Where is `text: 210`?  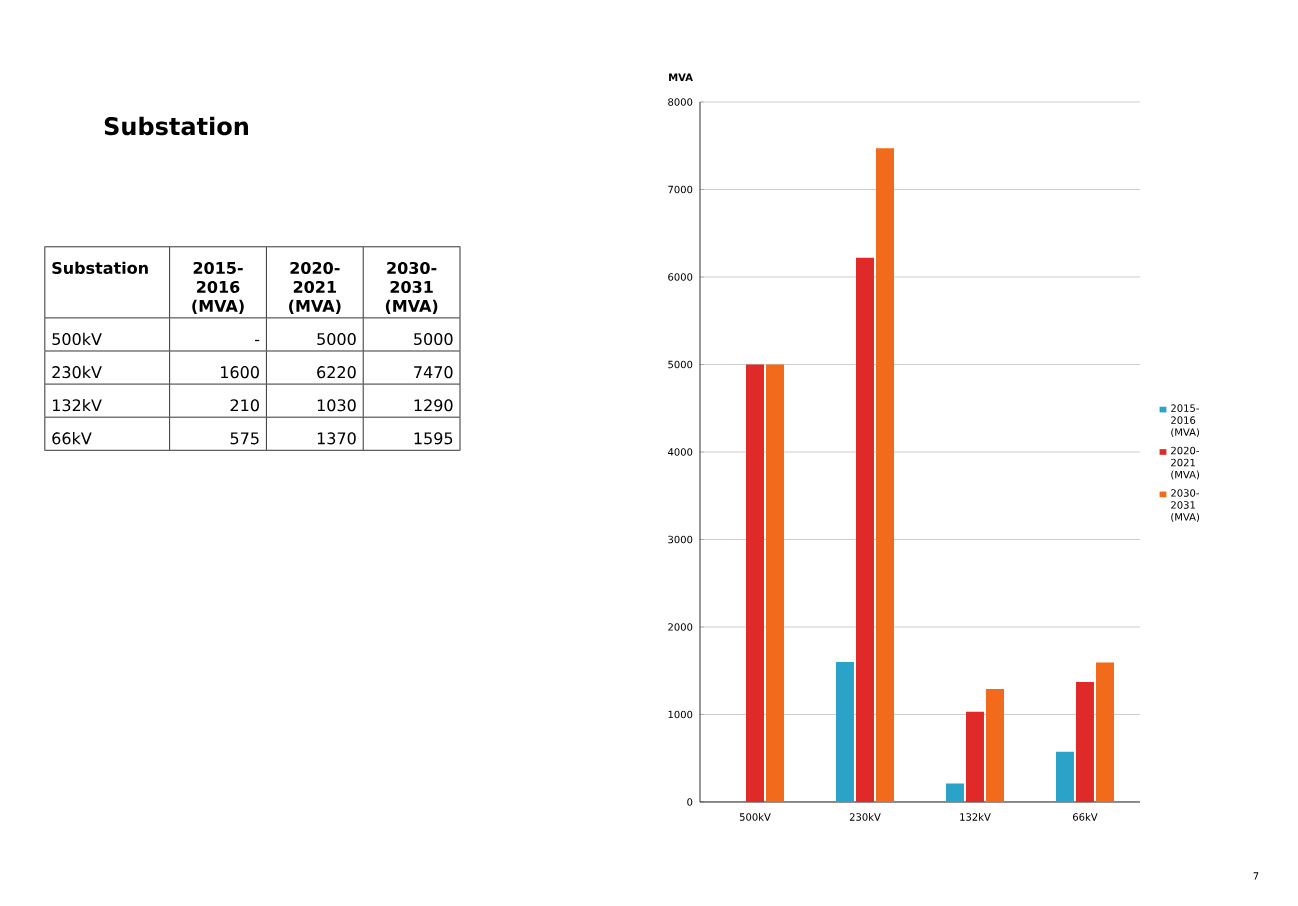 text: 210 is located at coordinates (244, 405).